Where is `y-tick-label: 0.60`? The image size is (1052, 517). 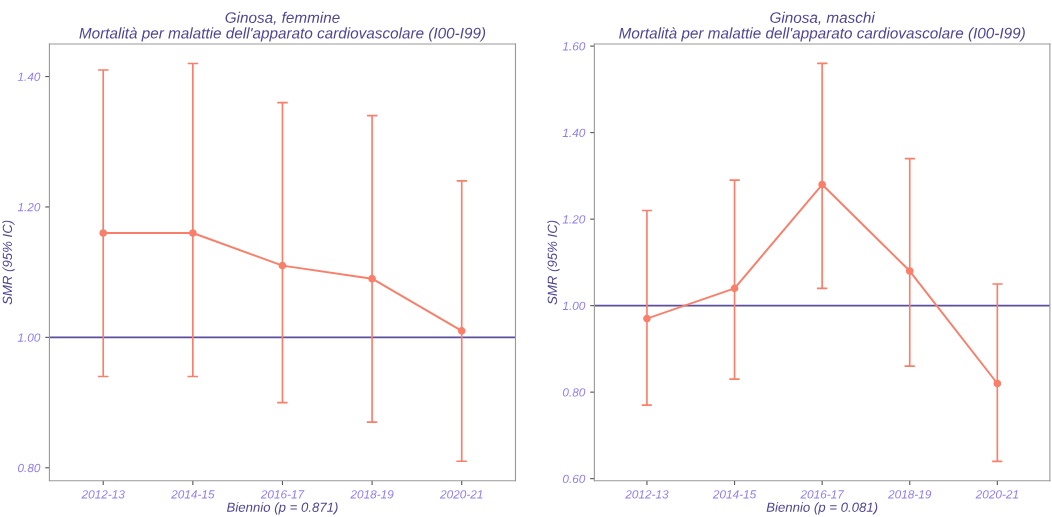 y-tick-label: 0.60 is located at coordinates (574, 479).